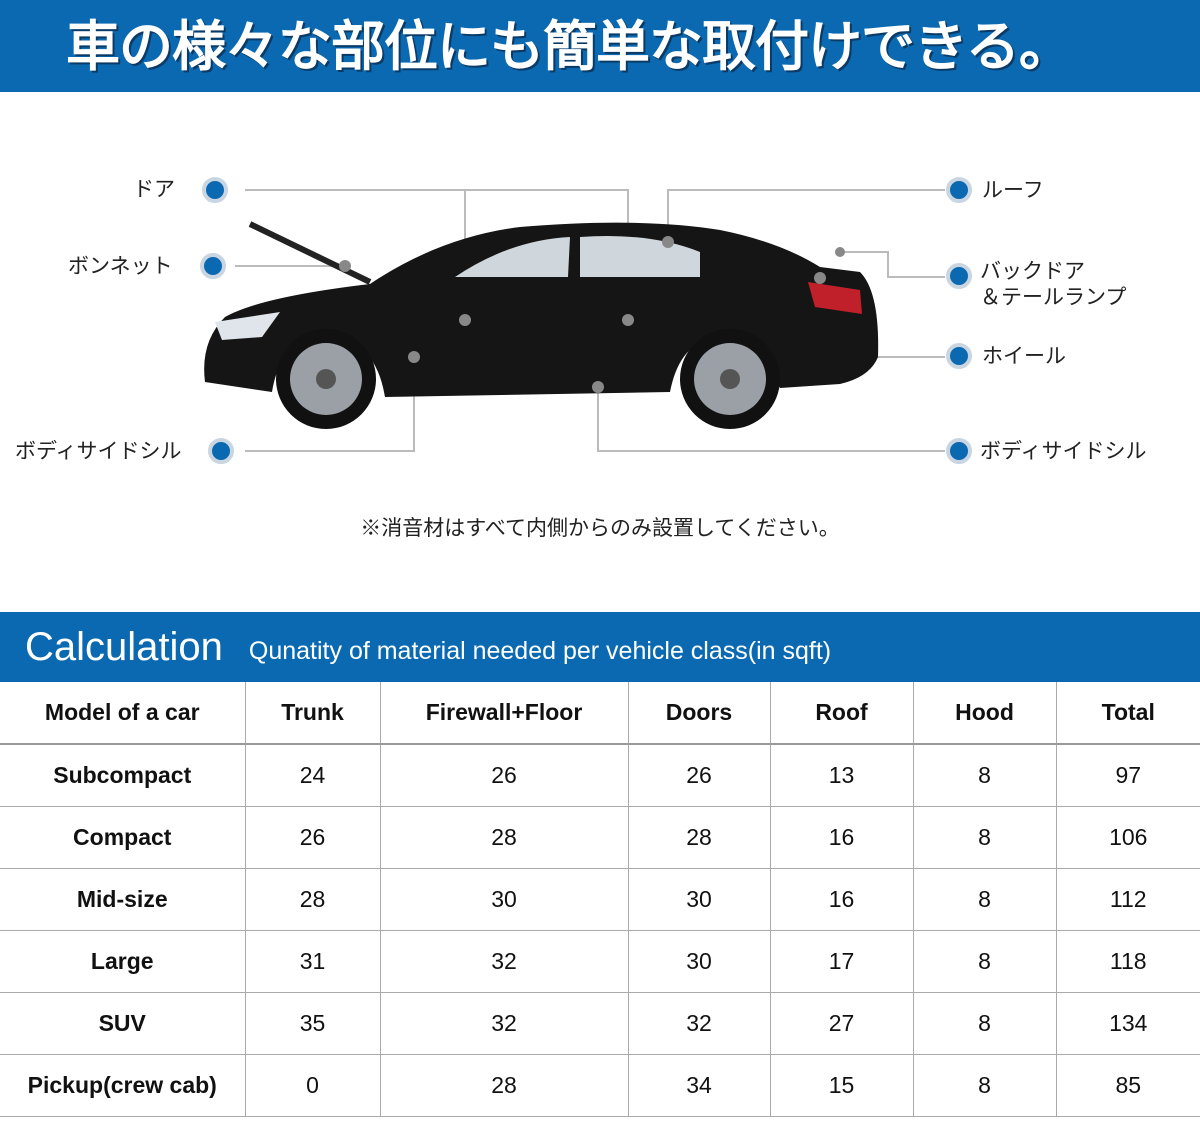 The width and height of the screenshot is (1200, 1124). I want to click on label-roof: ルーフ, so click(1013, 190).